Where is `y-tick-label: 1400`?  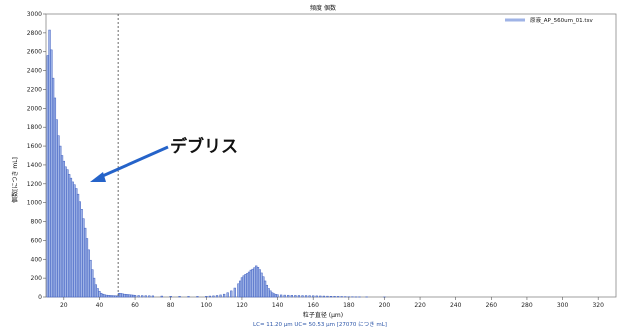 y-tick-label: 1400 is located at coordinates (34, 165).